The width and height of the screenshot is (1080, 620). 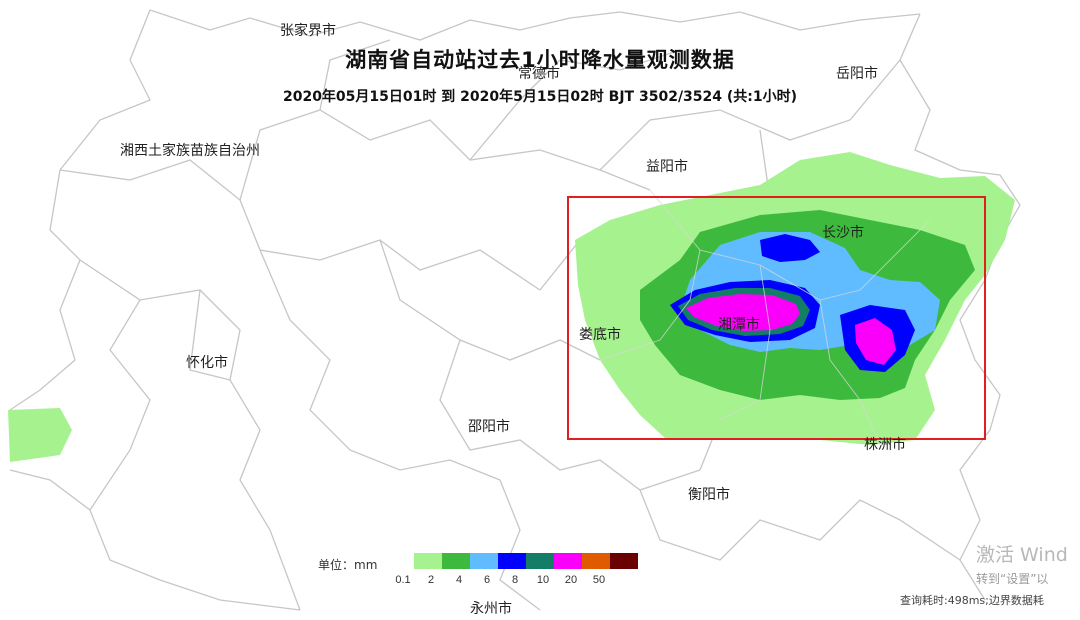 I want to click on legend-tick: 0.1, so click(x=403, y=580).